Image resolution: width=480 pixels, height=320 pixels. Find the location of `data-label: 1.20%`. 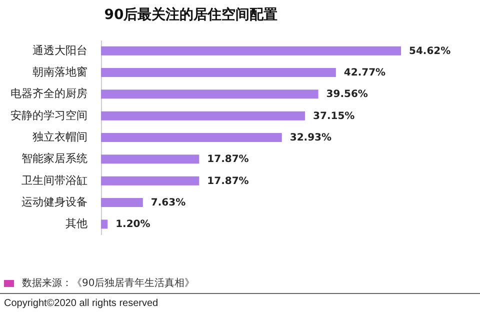

data-label: 1.20% is located at coordinates (133, 224).